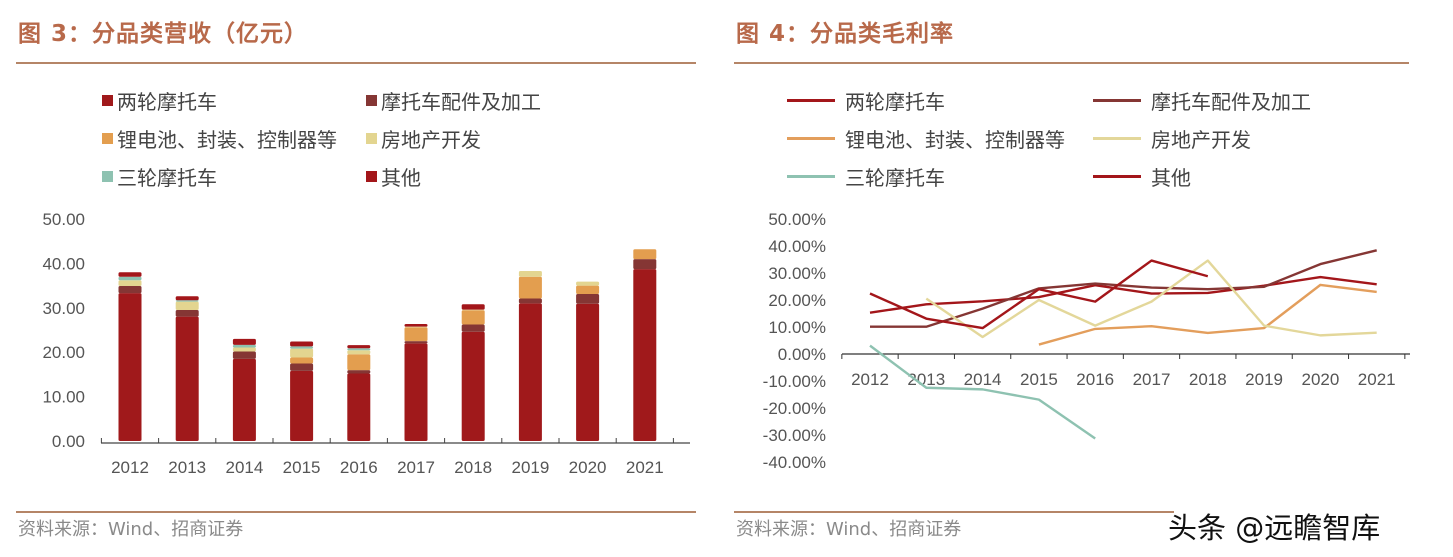 This screenshot has width=1453, height=557. I want to click on y-tick-label: 0.00, so click(68, 441).